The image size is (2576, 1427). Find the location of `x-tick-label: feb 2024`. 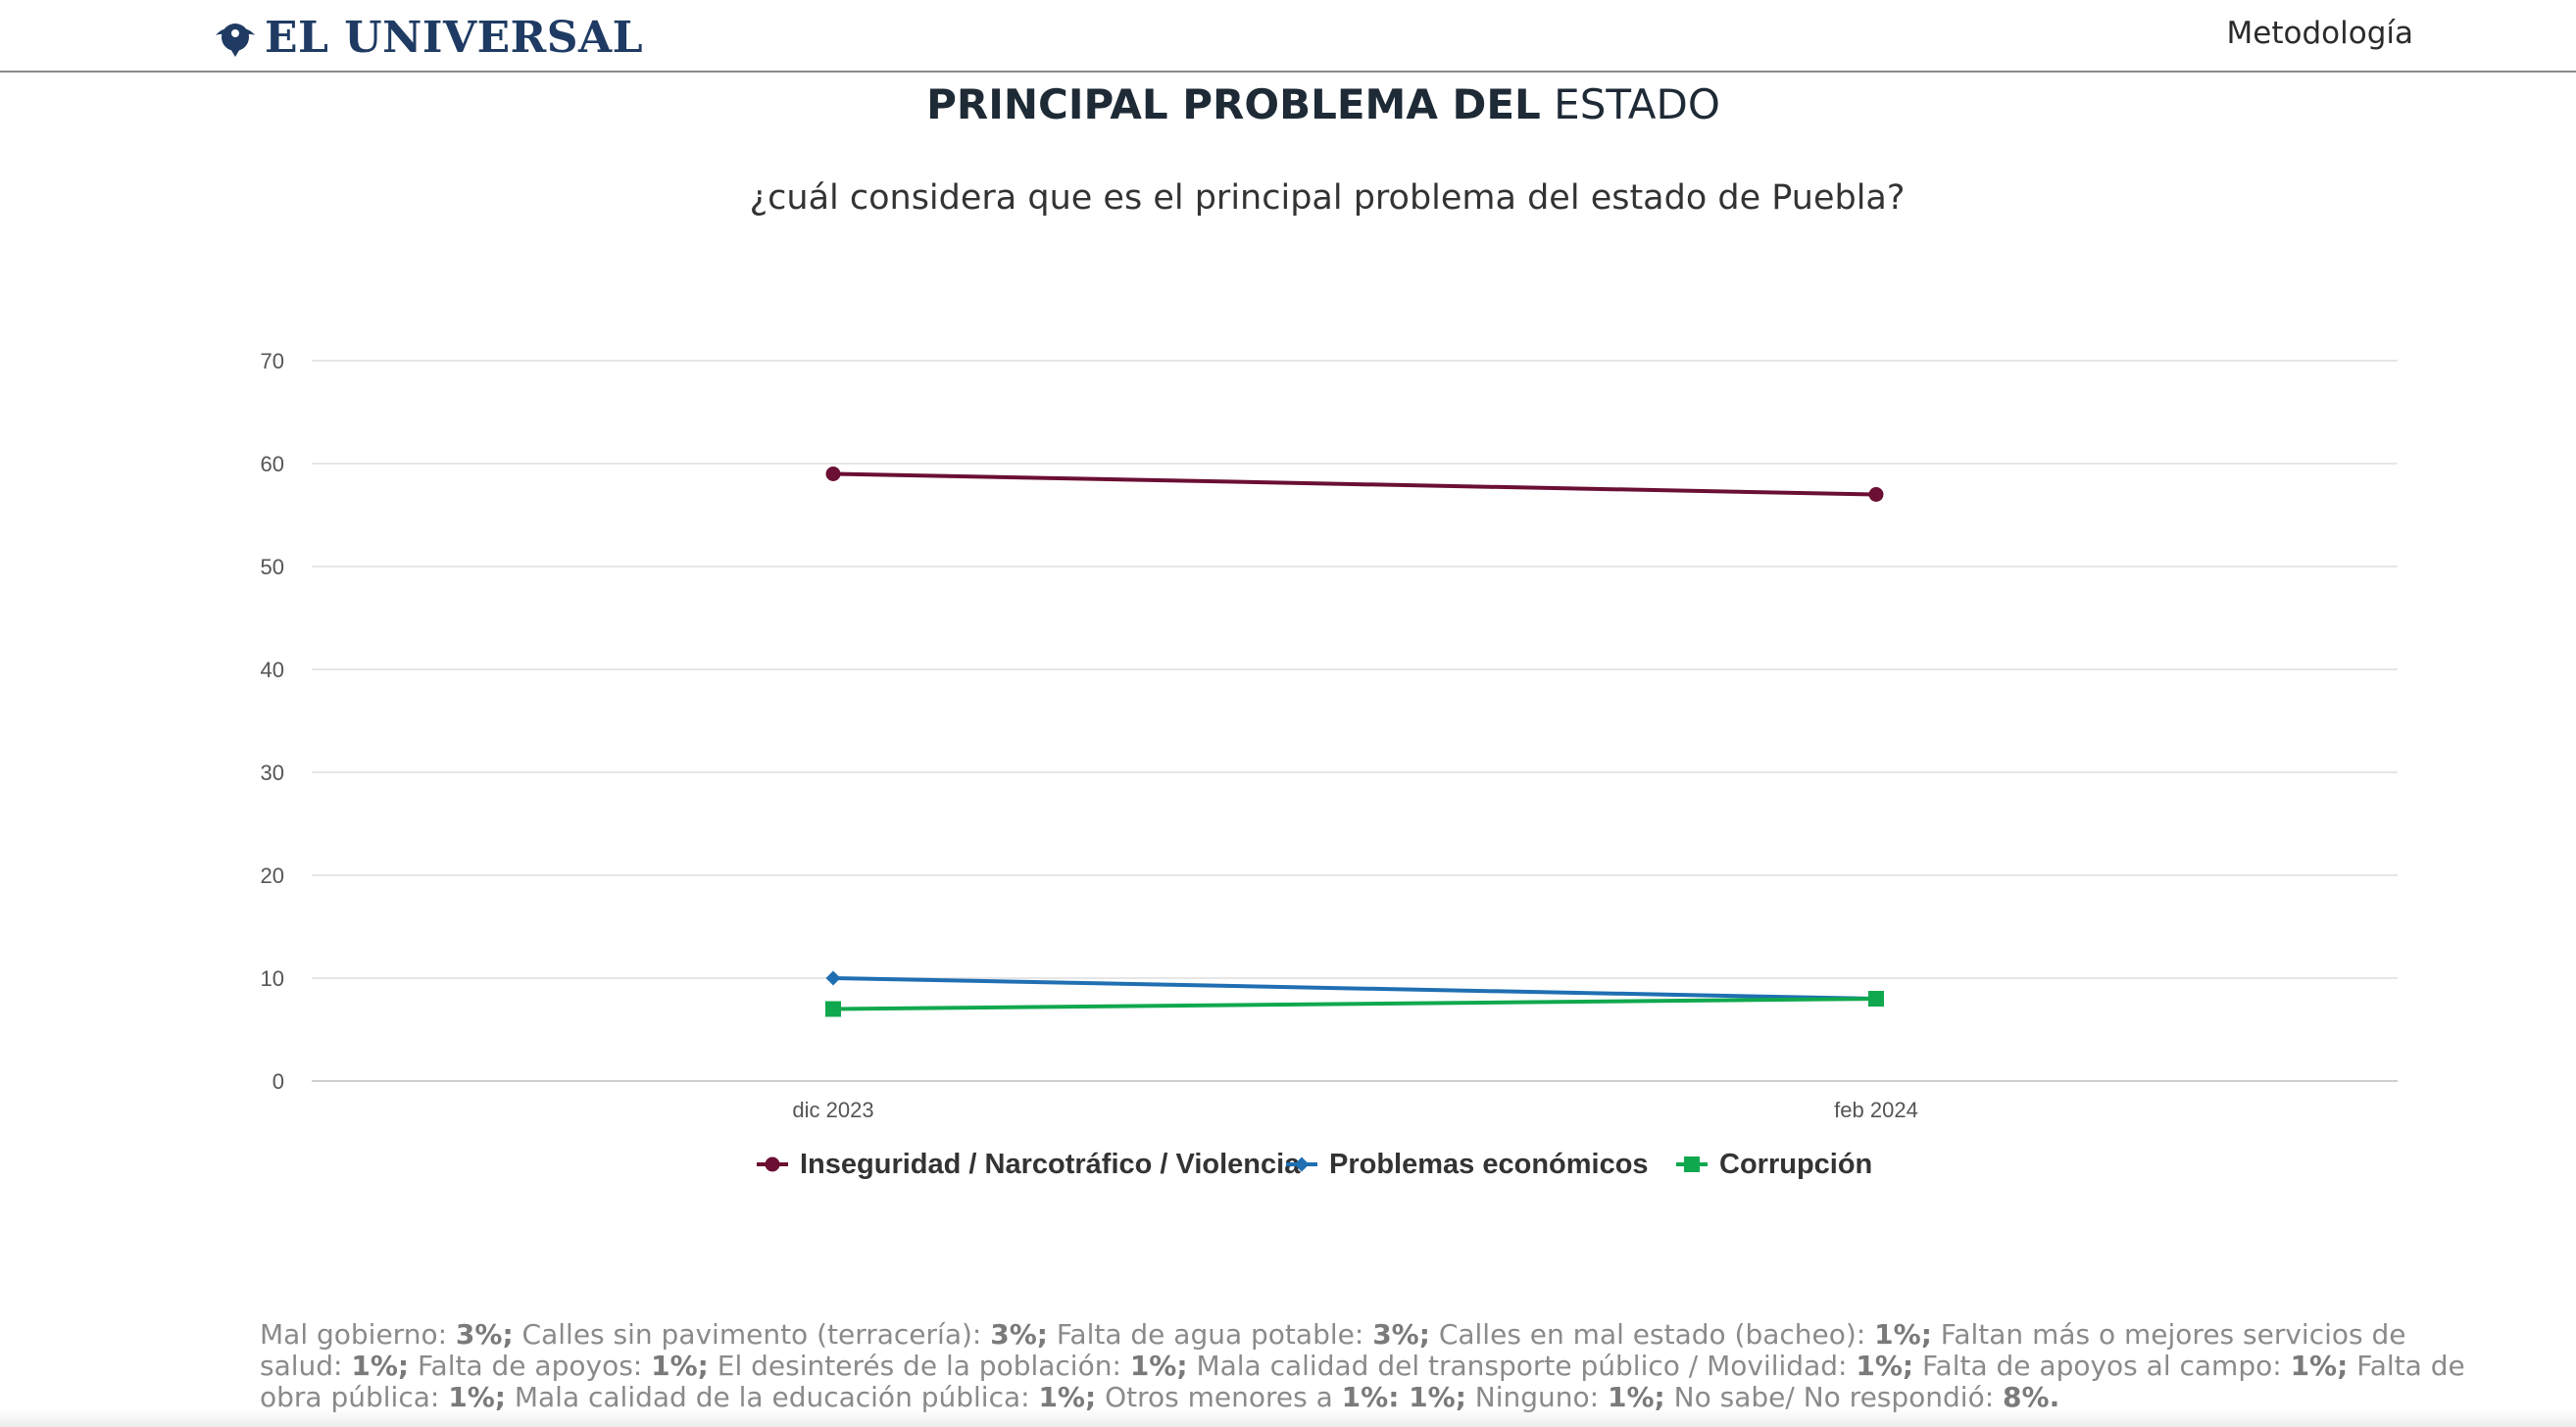

x-tick-label: feb 2024 is located at coordinates (1876, 1110).